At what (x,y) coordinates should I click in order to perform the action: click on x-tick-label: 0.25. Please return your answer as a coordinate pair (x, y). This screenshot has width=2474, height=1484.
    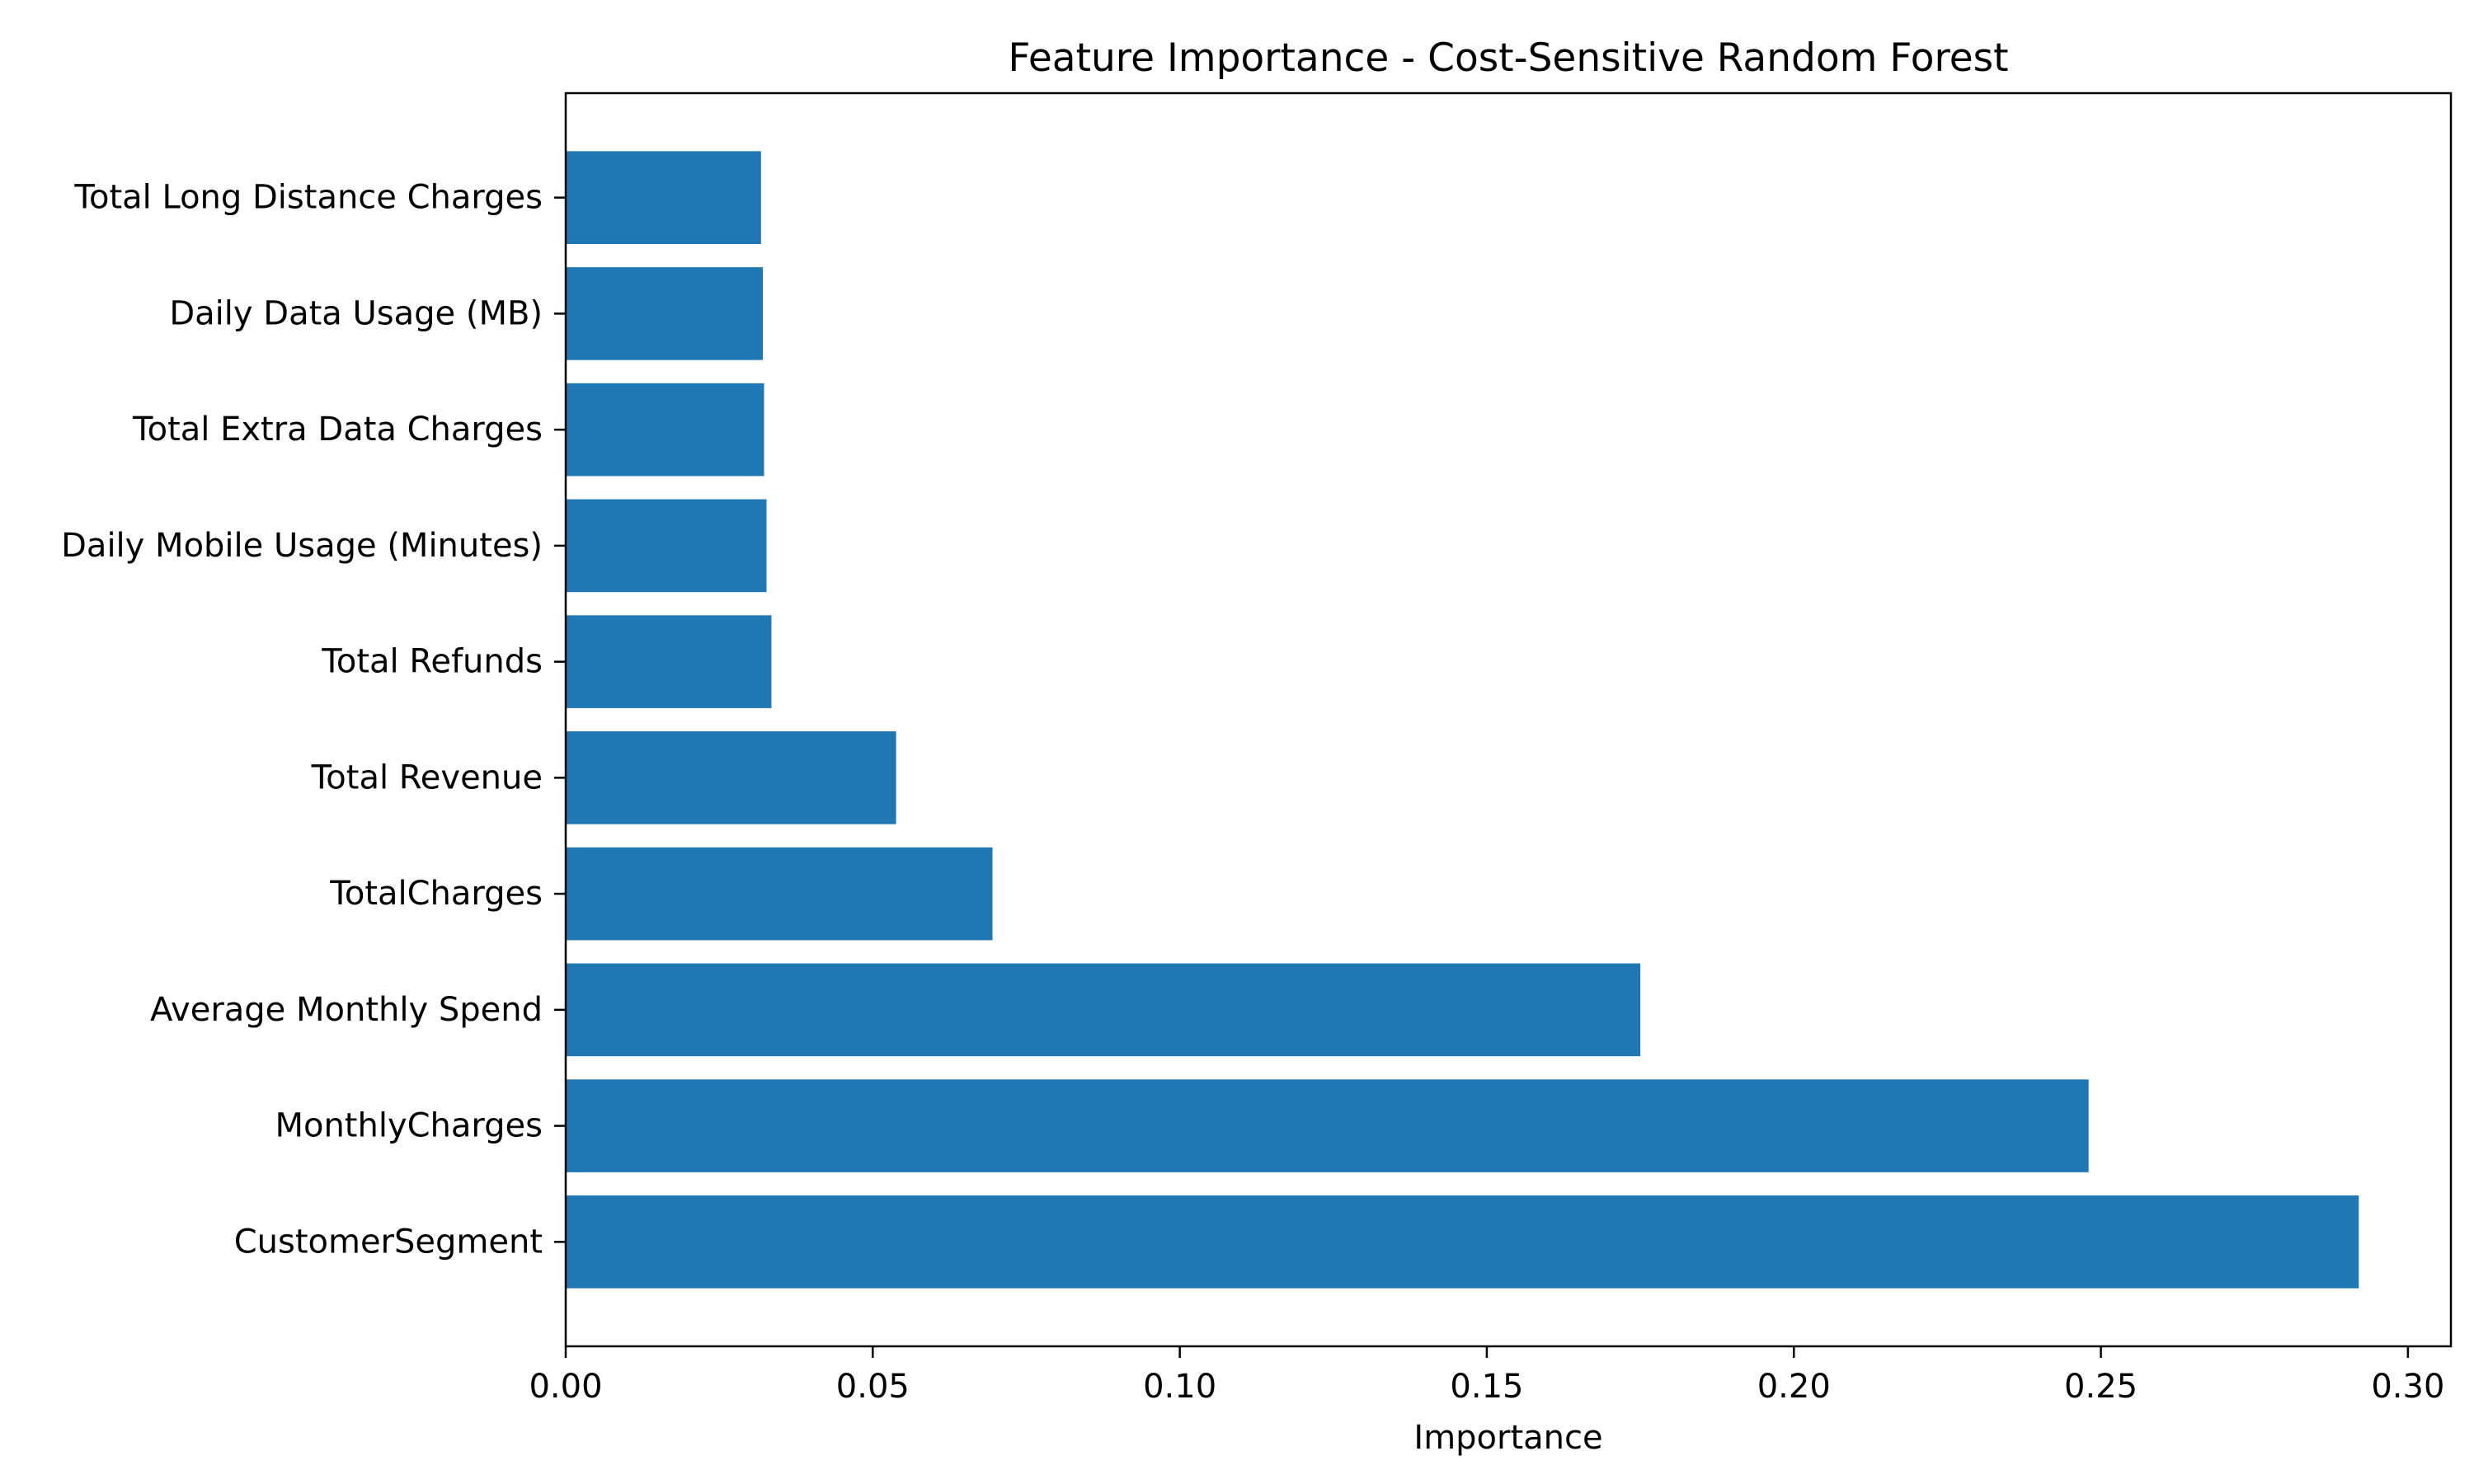
    Looking at the image, I should click on (2101, 1387).